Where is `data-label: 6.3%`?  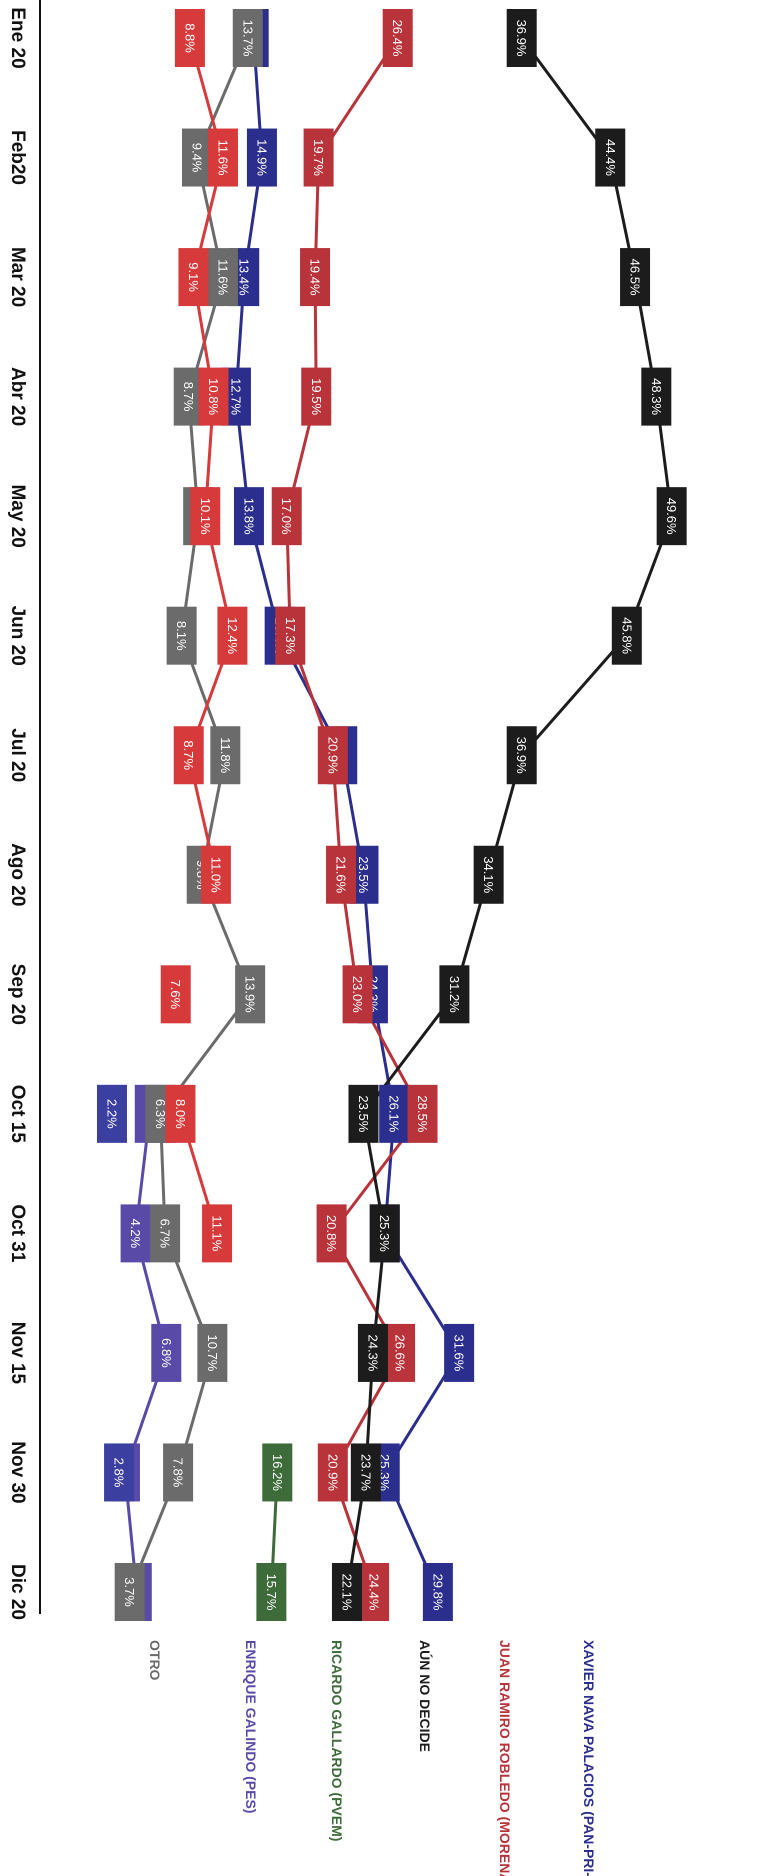
data-label: 6.3% is located at coordinates (160, 1114).